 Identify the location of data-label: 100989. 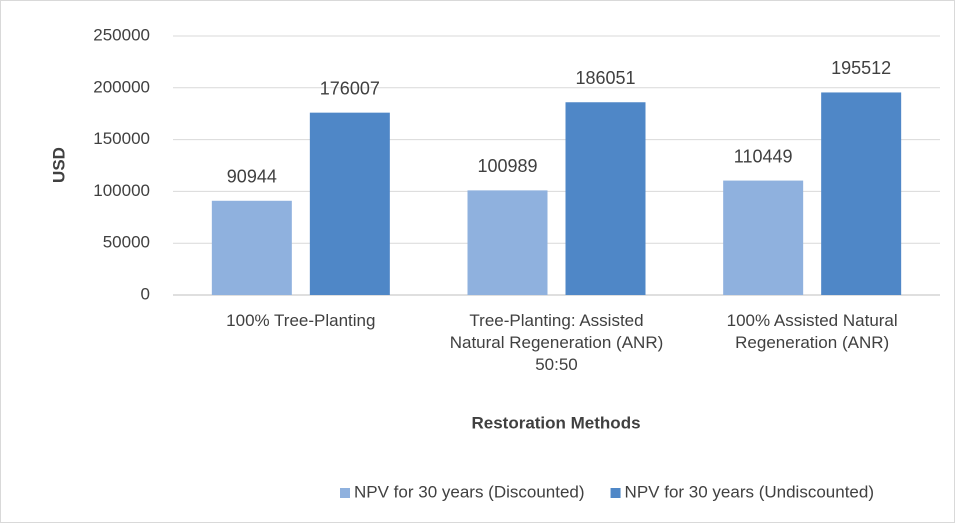
(507, 166).